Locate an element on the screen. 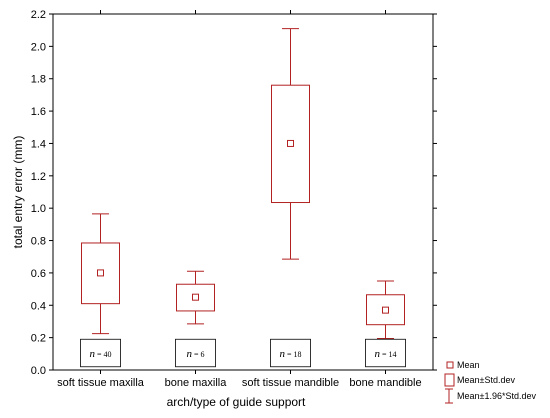 This screenshot has width=550, height=418. legend-stddev-icon is located at coordinates (449, 380).